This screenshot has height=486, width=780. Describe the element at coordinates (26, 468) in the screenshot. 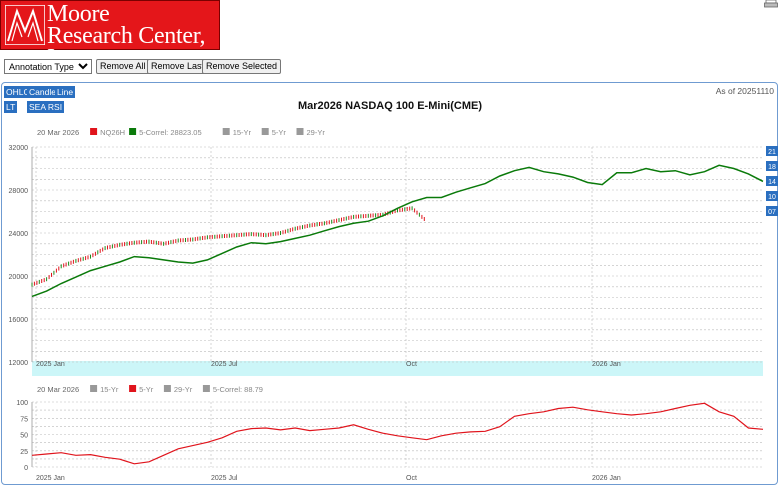

I see `y-tick-label: 0` at that location.